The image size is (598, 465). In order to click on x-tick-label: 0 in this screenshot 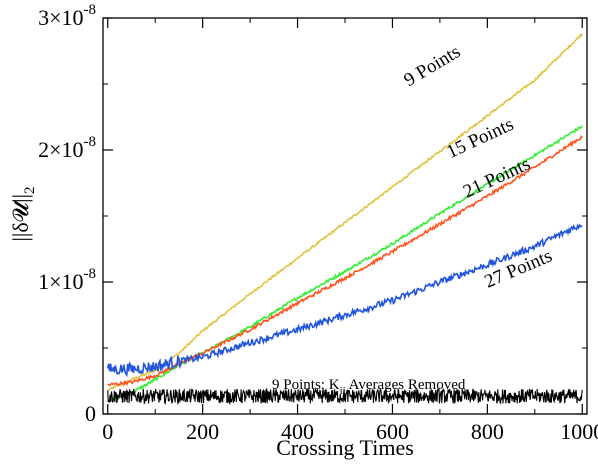, I will do `click(107, 431)`.